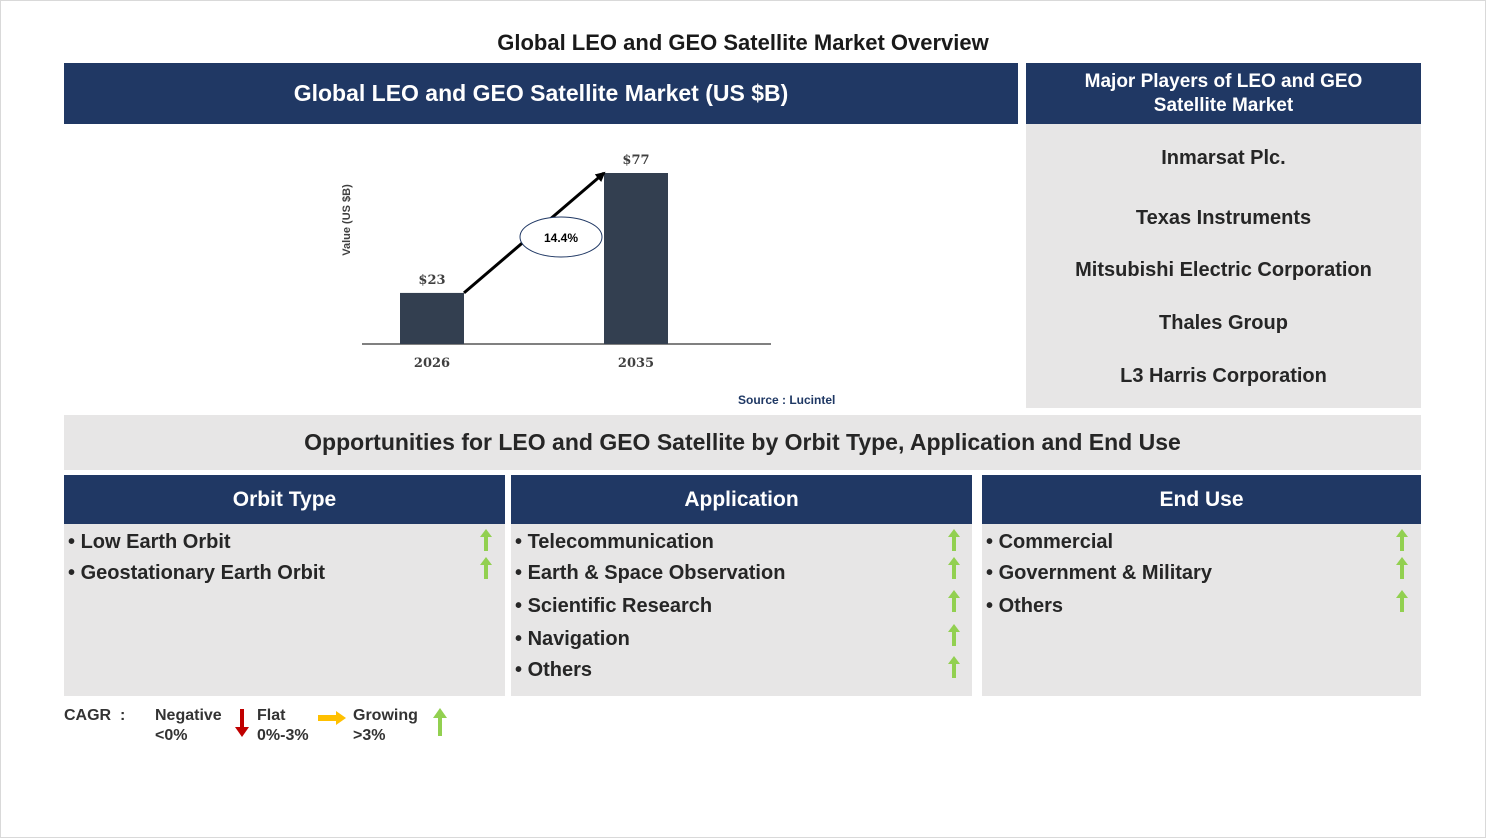  What do you see at coordinates (242, 723) in the screenshot?
I see `down-arrow-icon` at bounding box center [242, 723].